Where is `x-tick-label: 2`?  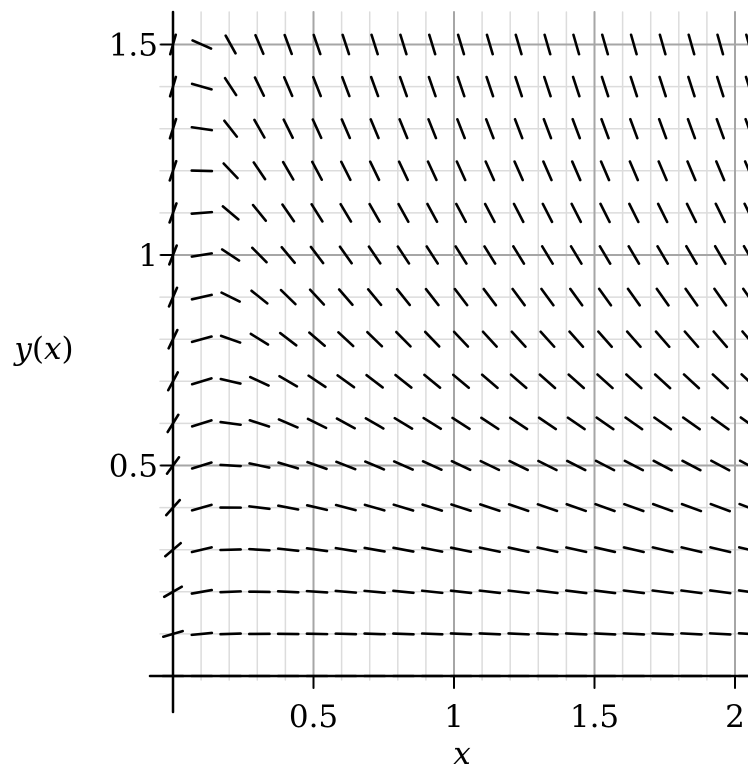 x-tick-label: 2 is located at coordinates (735, 717).